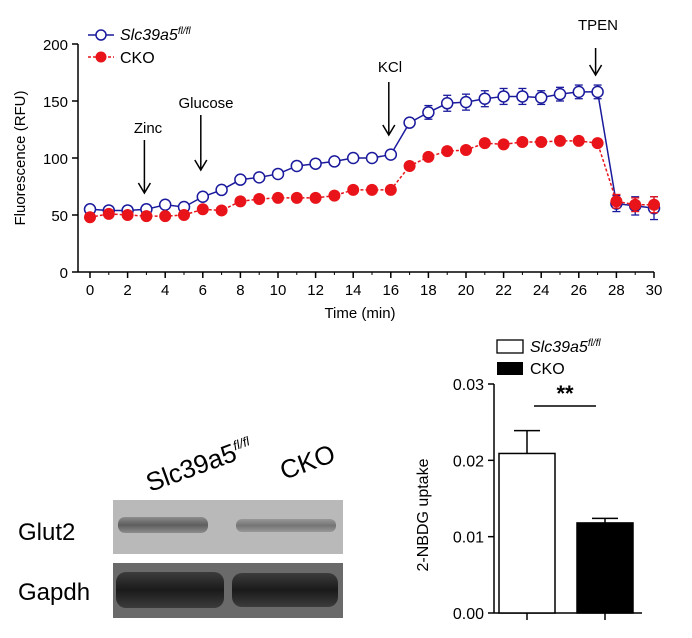  Describe the element at coordinates (165, 290) in the screenshot. I see `x-tick-label: 4` at that location.